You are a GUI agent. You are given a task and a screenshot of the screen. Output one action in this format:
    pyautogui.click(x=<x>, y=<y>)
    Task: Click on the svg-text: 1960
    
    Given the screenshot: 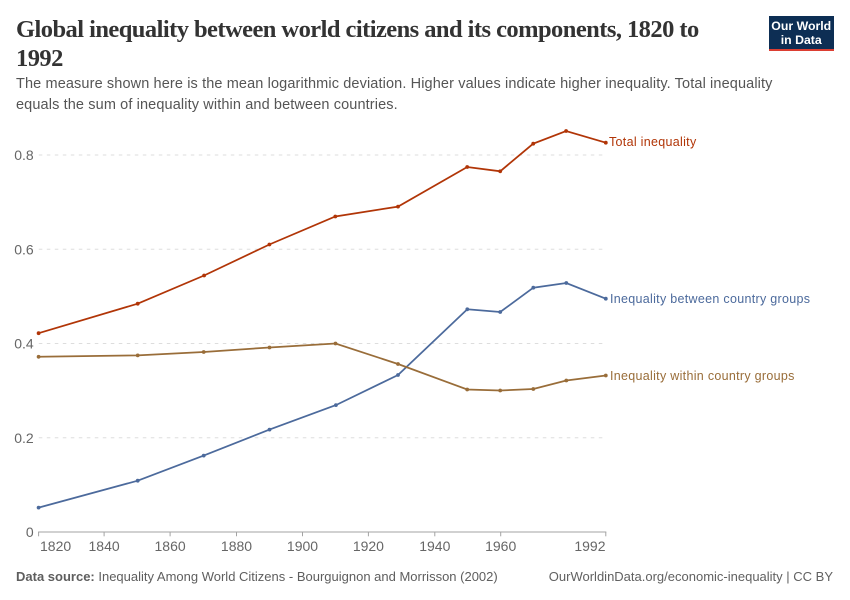 What is the action you would take?
    pyautogui.click(x=500, y=546)
    